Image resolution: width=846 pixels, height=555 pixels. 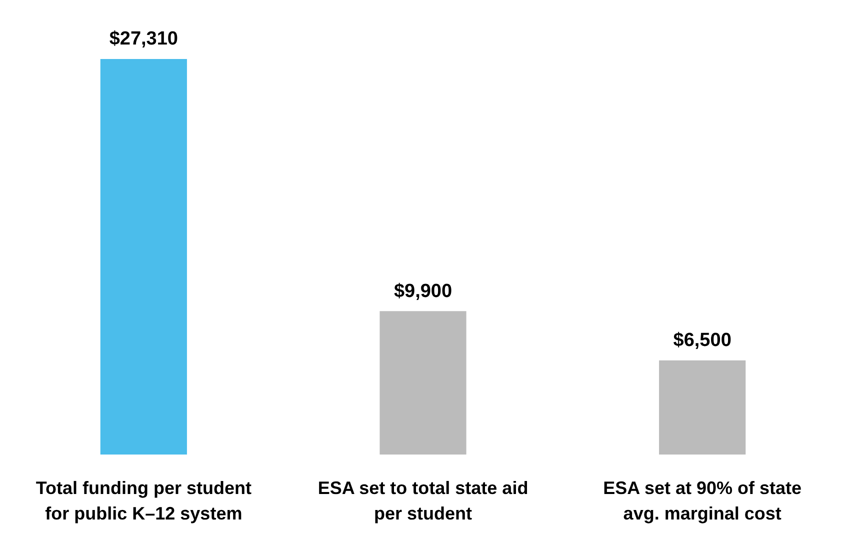 What do you see at coordinates (423, 291) in the screenshot?
I see `data-label: $9,900` at bounding box center [423, 291].